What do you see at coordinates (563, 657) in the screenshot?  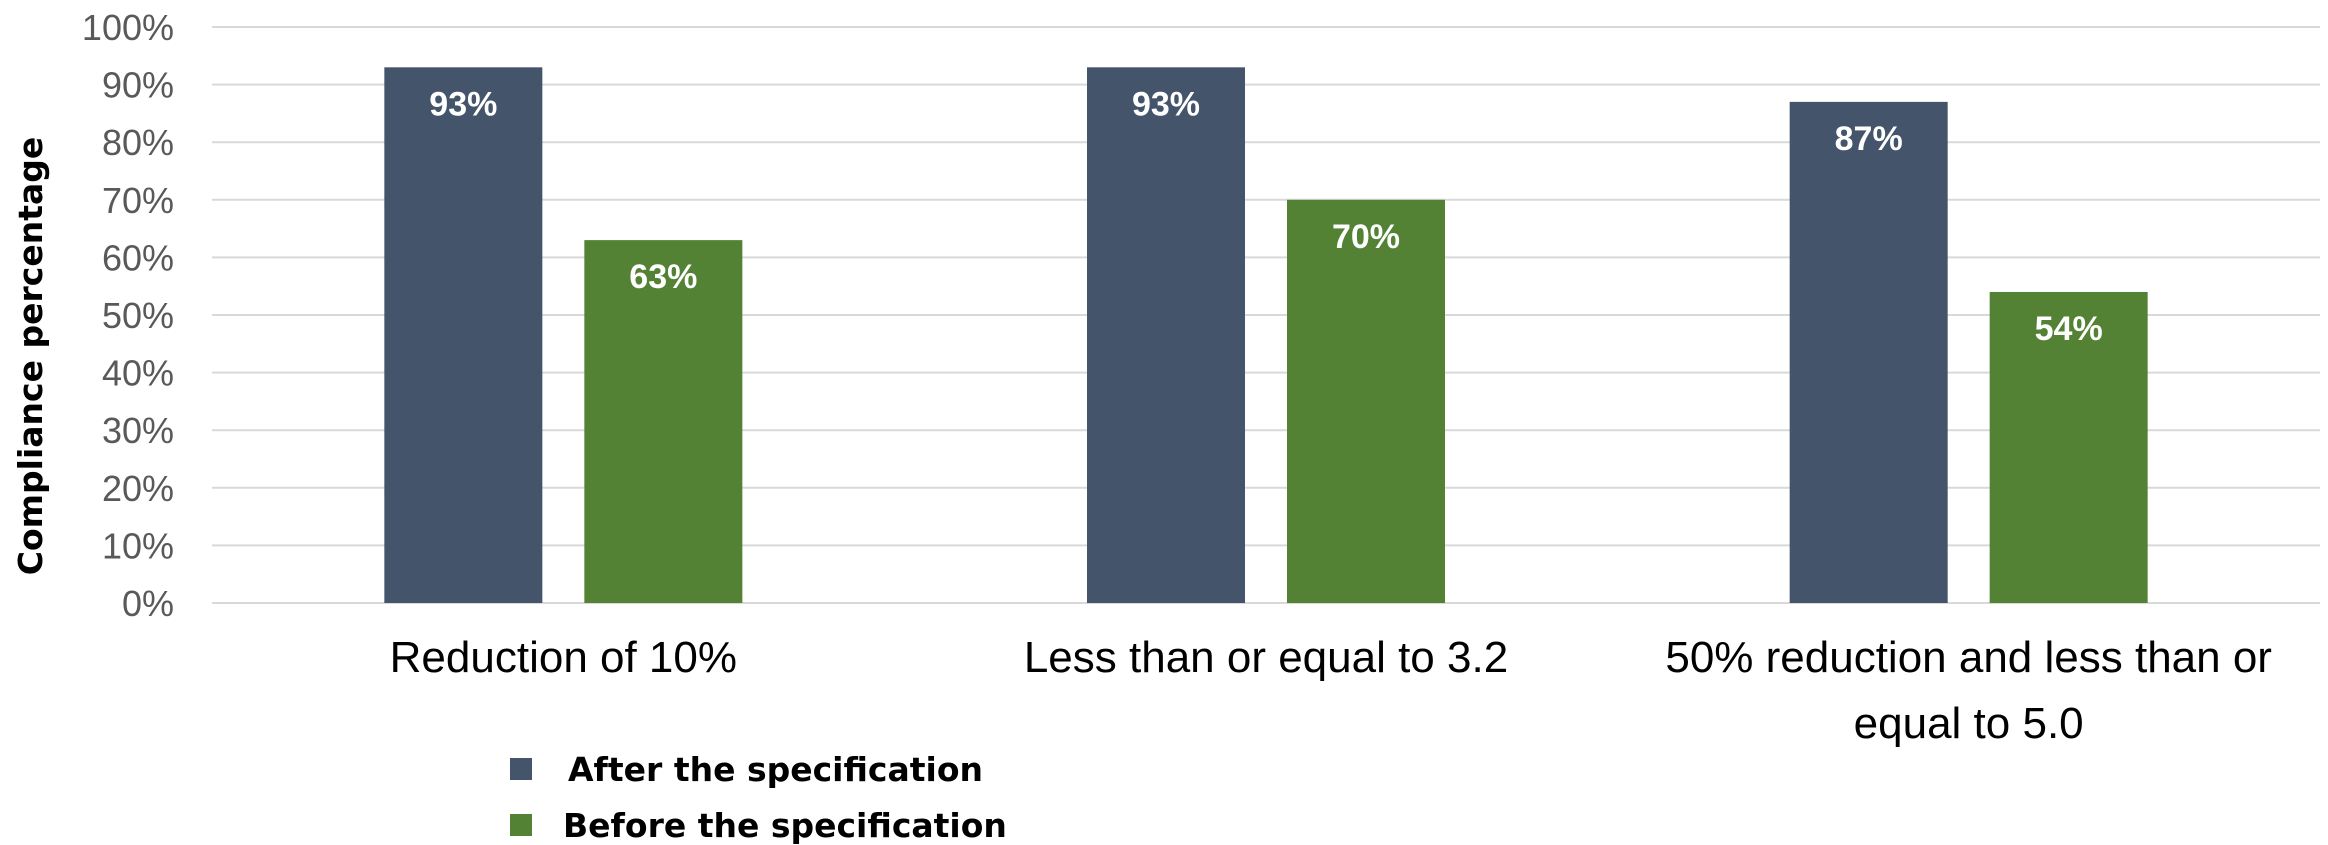 I see `x-category-label: Reduction of 10%` at bounding box center [563, 657].